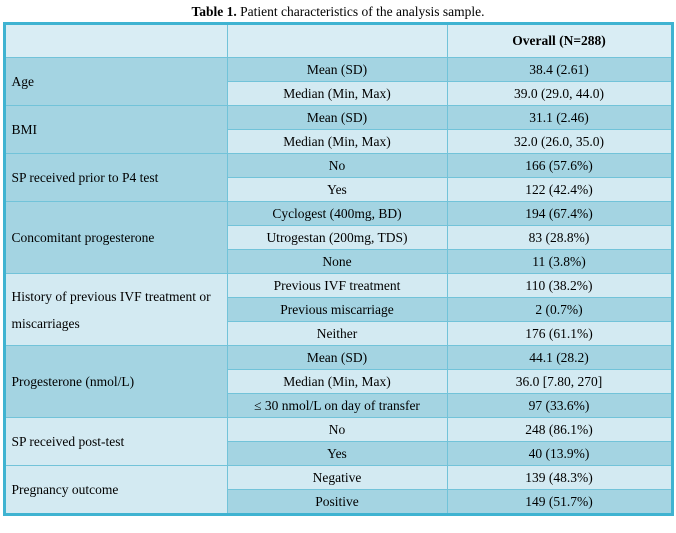  Describe the element at coordinates (559, 381) in the screenshot. I see `value-cell: 36.0 [7.80, 270]` at that location.